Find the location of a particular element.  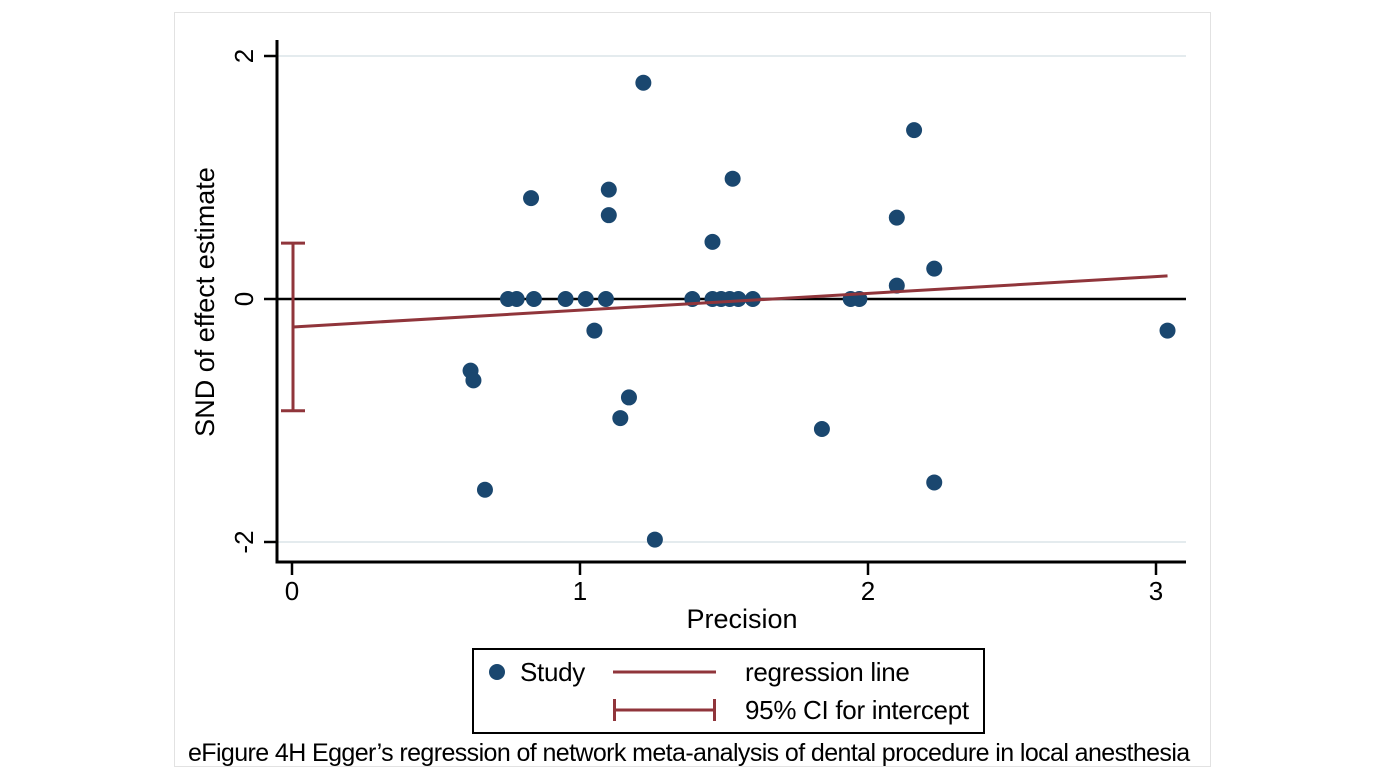

x-tick-label: 0 is located at coordinates (292, 591).